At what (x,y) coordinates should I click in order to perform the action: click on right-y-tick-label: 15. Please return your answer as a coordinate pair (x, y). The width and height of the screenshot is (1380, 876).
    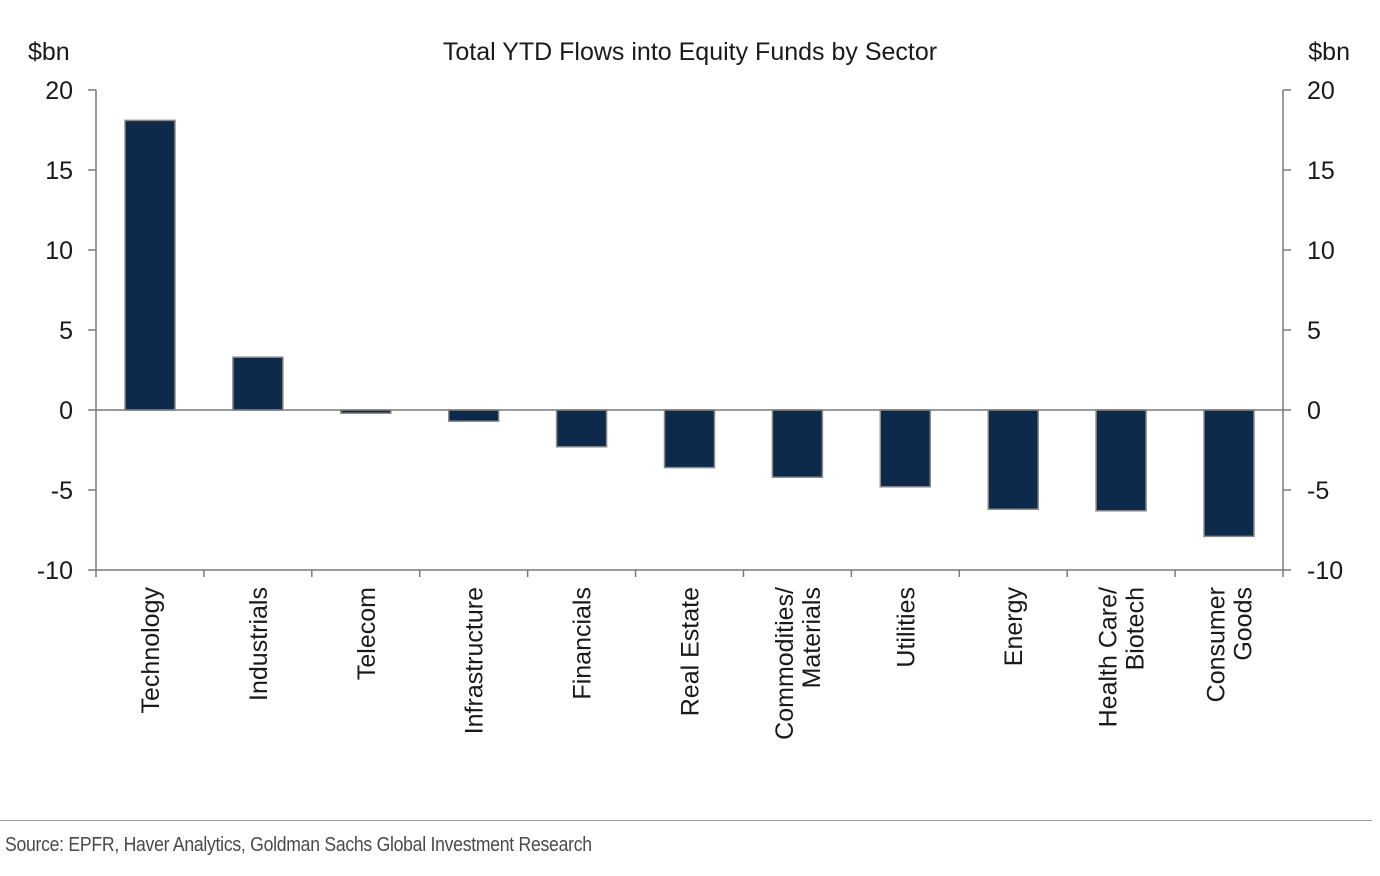
    Looking at the image, I should click on (1321, 171).